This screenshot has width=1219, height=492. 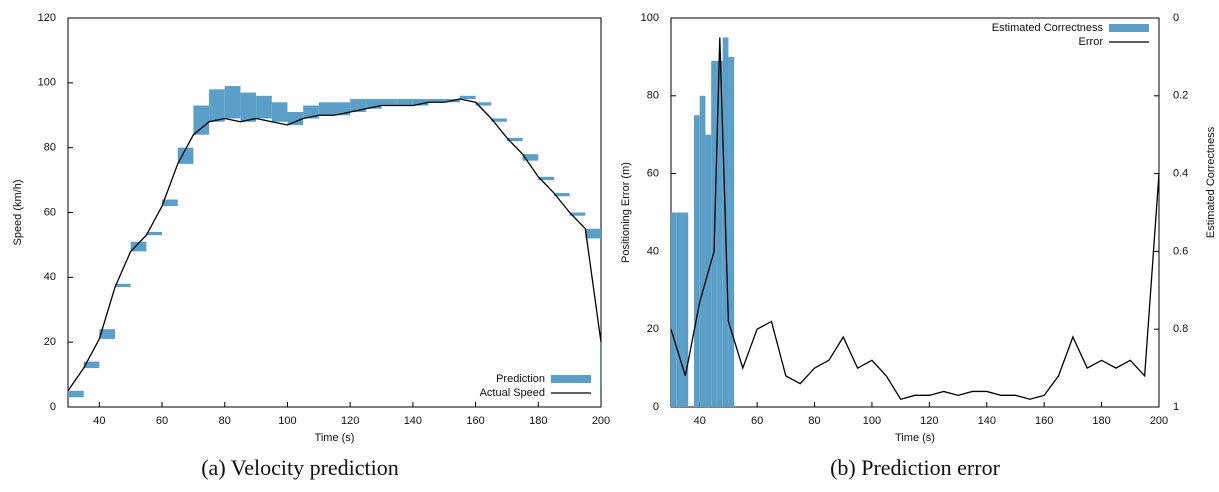 What do you see at coordinates (1048, 28) in the screenshot?
I see `legend-label: Estimated Correctness` at bounding box center [1048, 28].